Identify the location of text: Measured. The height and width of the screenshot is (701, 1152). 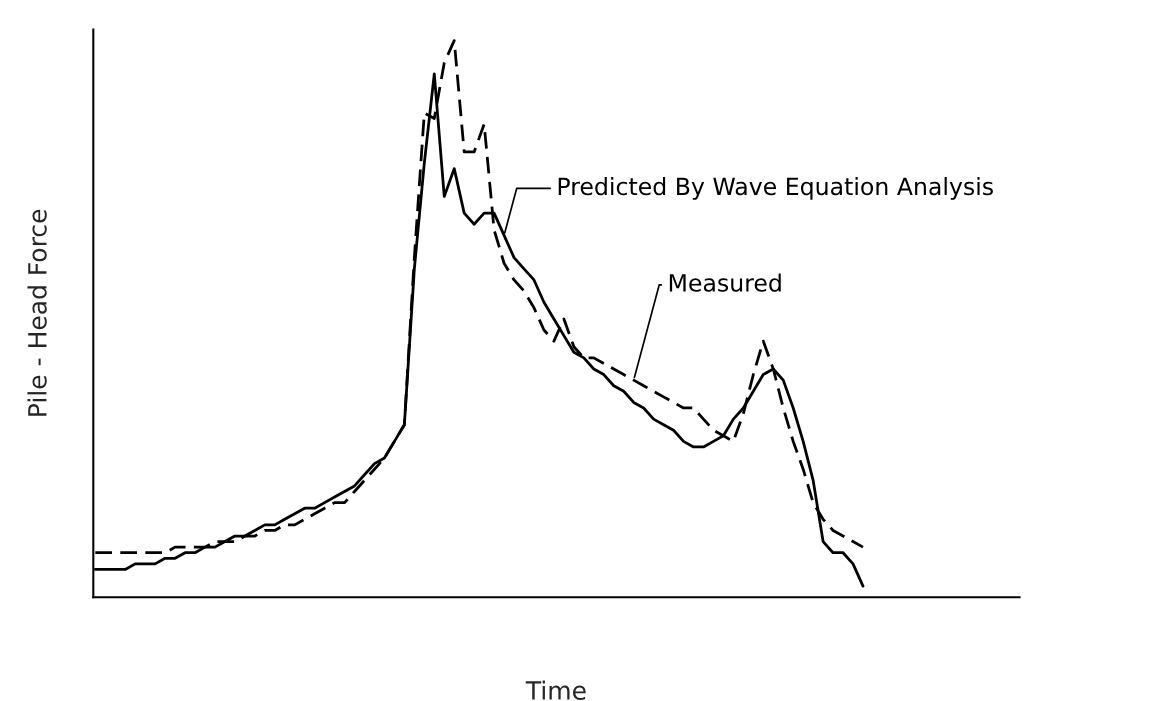
(725, 282).